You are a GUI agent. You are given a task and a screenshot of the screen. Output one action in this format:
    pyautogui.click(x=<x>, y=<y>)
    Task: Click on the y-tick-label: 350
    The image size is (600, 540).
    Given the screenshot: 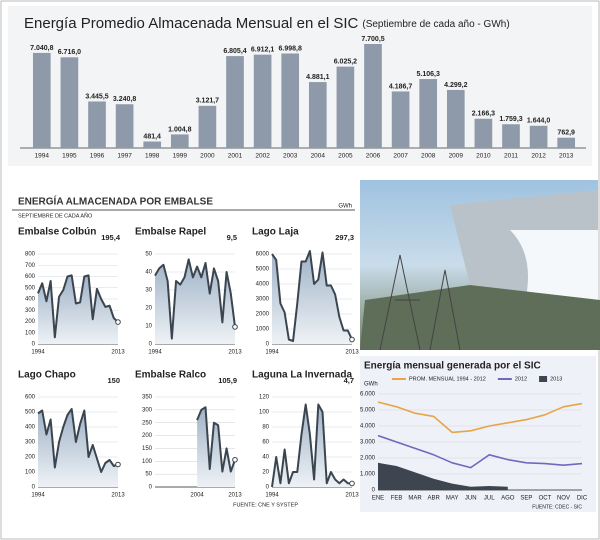 What is the action you would take?
    pyautogui.click(x=147, y=398)
    